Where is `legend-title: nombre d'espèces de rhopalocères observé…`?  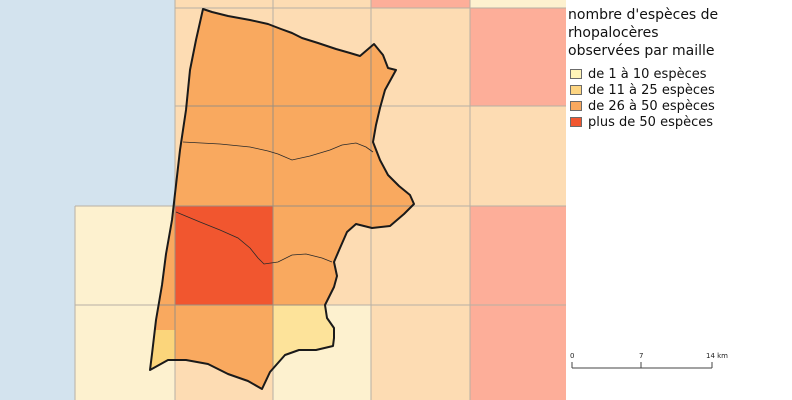 legend-title: nombre d'espèces de rhopalocères observé… is located at coordinates (678, 33).